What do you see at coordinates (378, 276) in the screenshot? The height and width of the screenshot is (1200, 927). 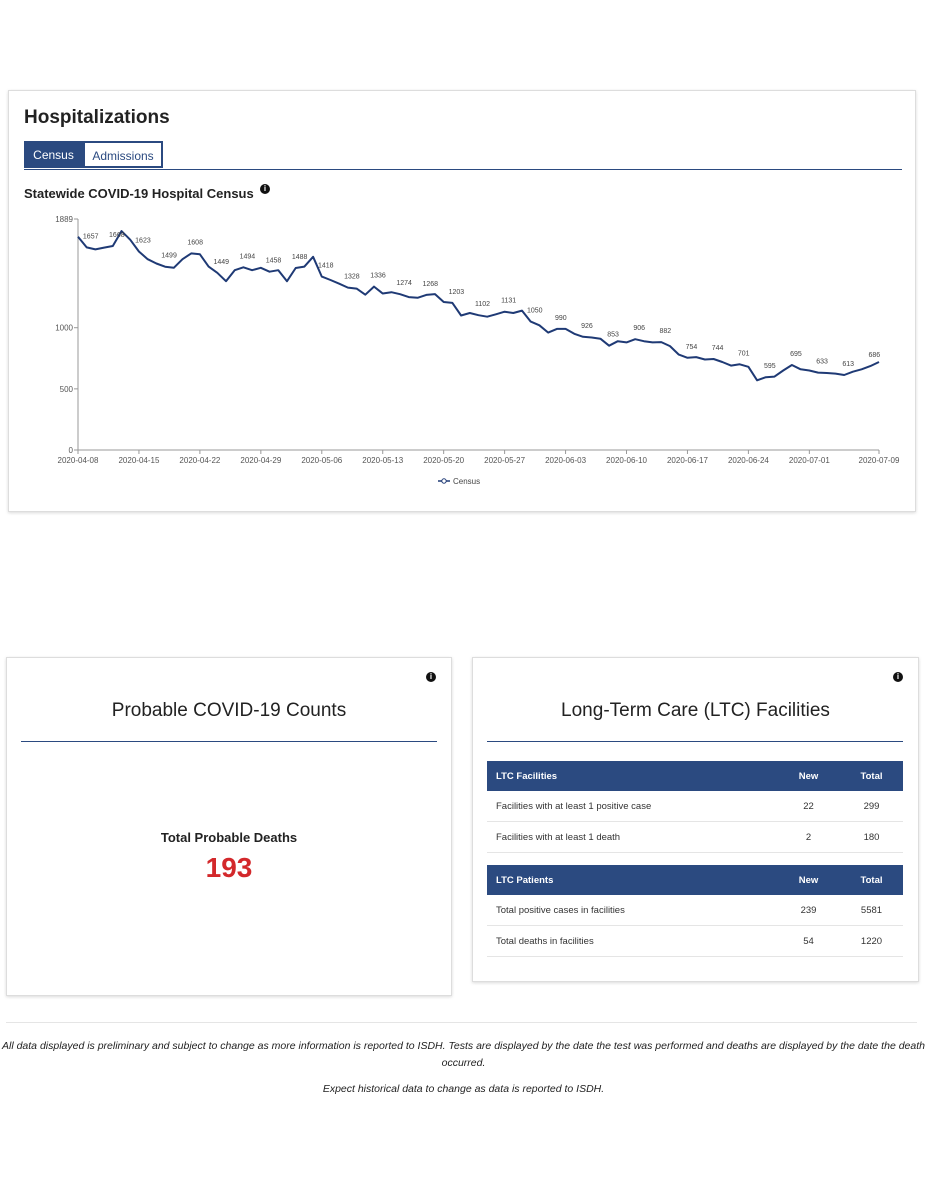 I see `data-label: 1336` at bounding box center [378, 276].